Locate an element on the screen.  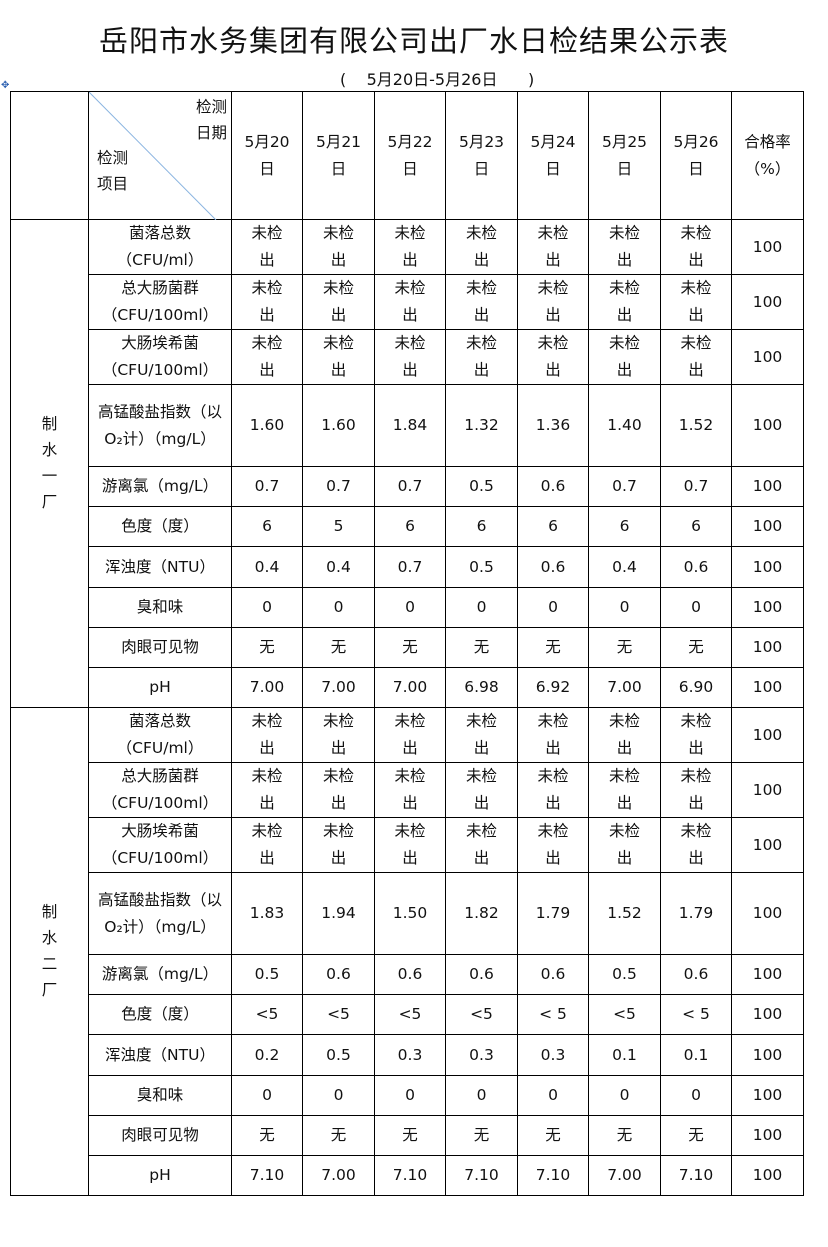
date-header: 5月24日 is located at coordinates (553, 155).